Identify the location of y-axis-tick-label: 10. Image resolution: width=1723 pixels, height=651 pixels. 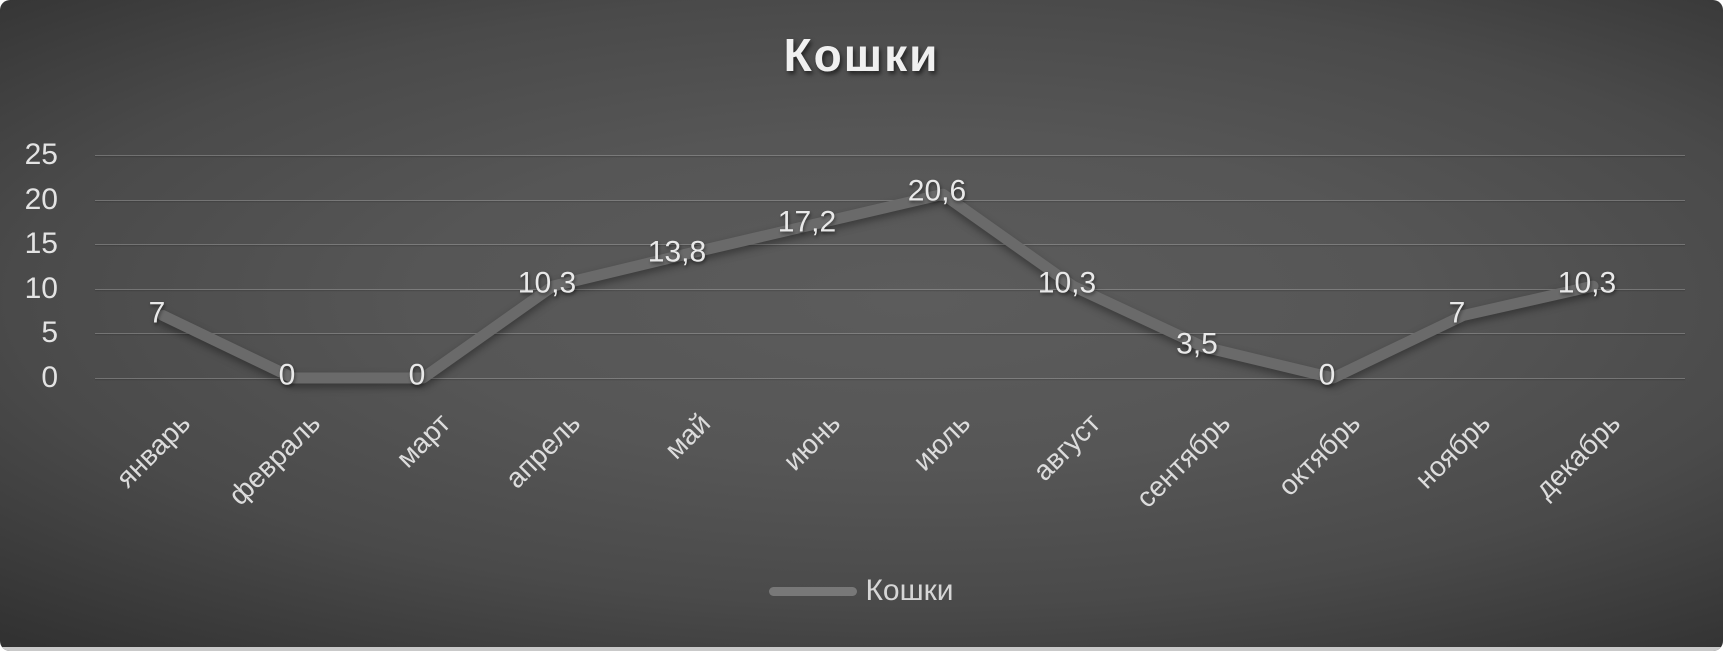
(41, 288).